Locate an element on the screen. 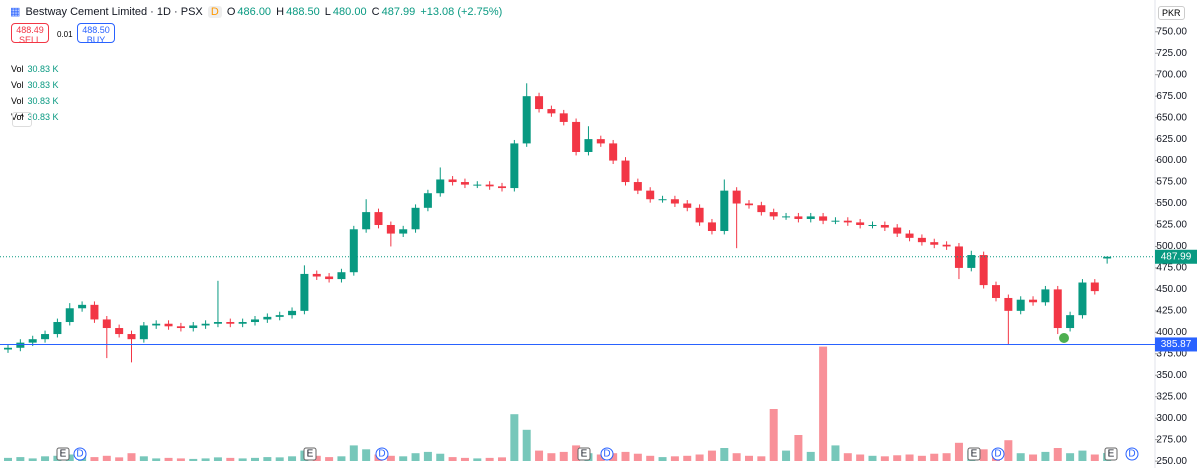 The height and width of the screenshot is (468, 1199). y-tick-label: 675.00 is located at coordinates (1171, 96).